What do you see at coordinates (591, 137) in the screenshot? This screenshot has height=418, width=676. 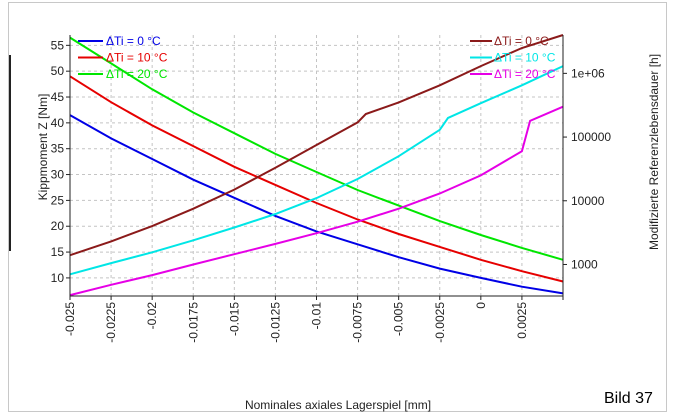 I see `y-right-tick-label: 100000` at bounding box center [591, 137].